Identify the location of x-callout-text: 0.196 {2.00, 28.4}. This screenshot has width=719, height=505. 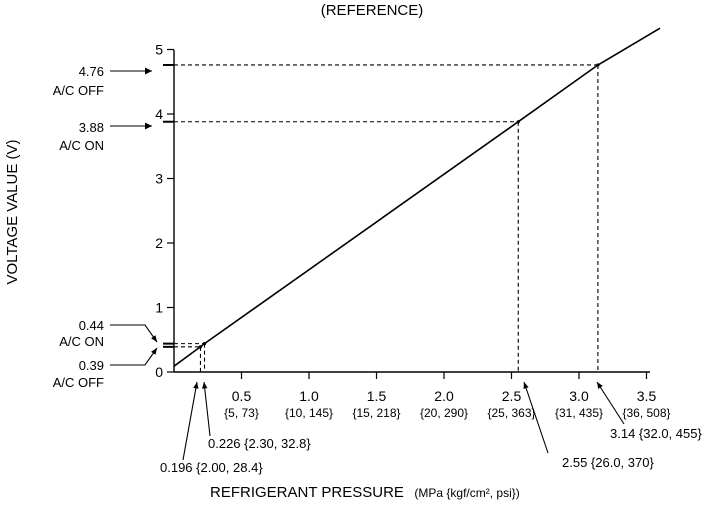
(211, 467).